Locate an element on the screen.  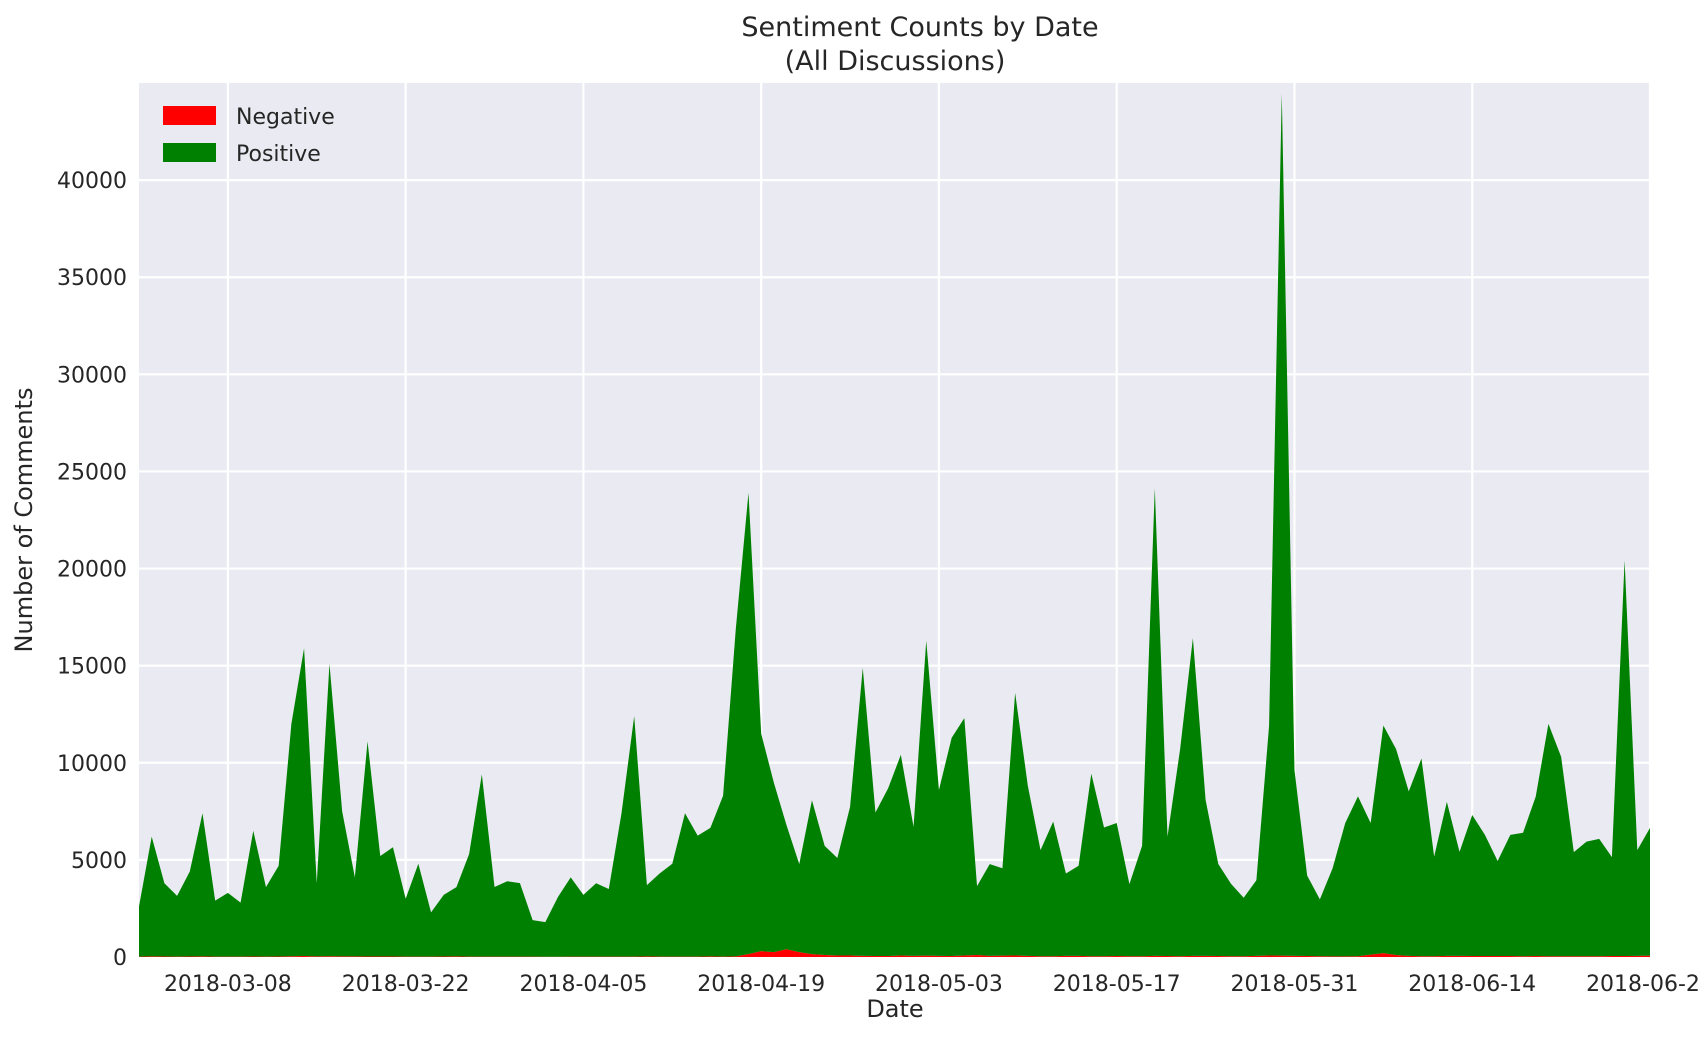
y-tick-label: 20000 is located at coordinates (92, 570).